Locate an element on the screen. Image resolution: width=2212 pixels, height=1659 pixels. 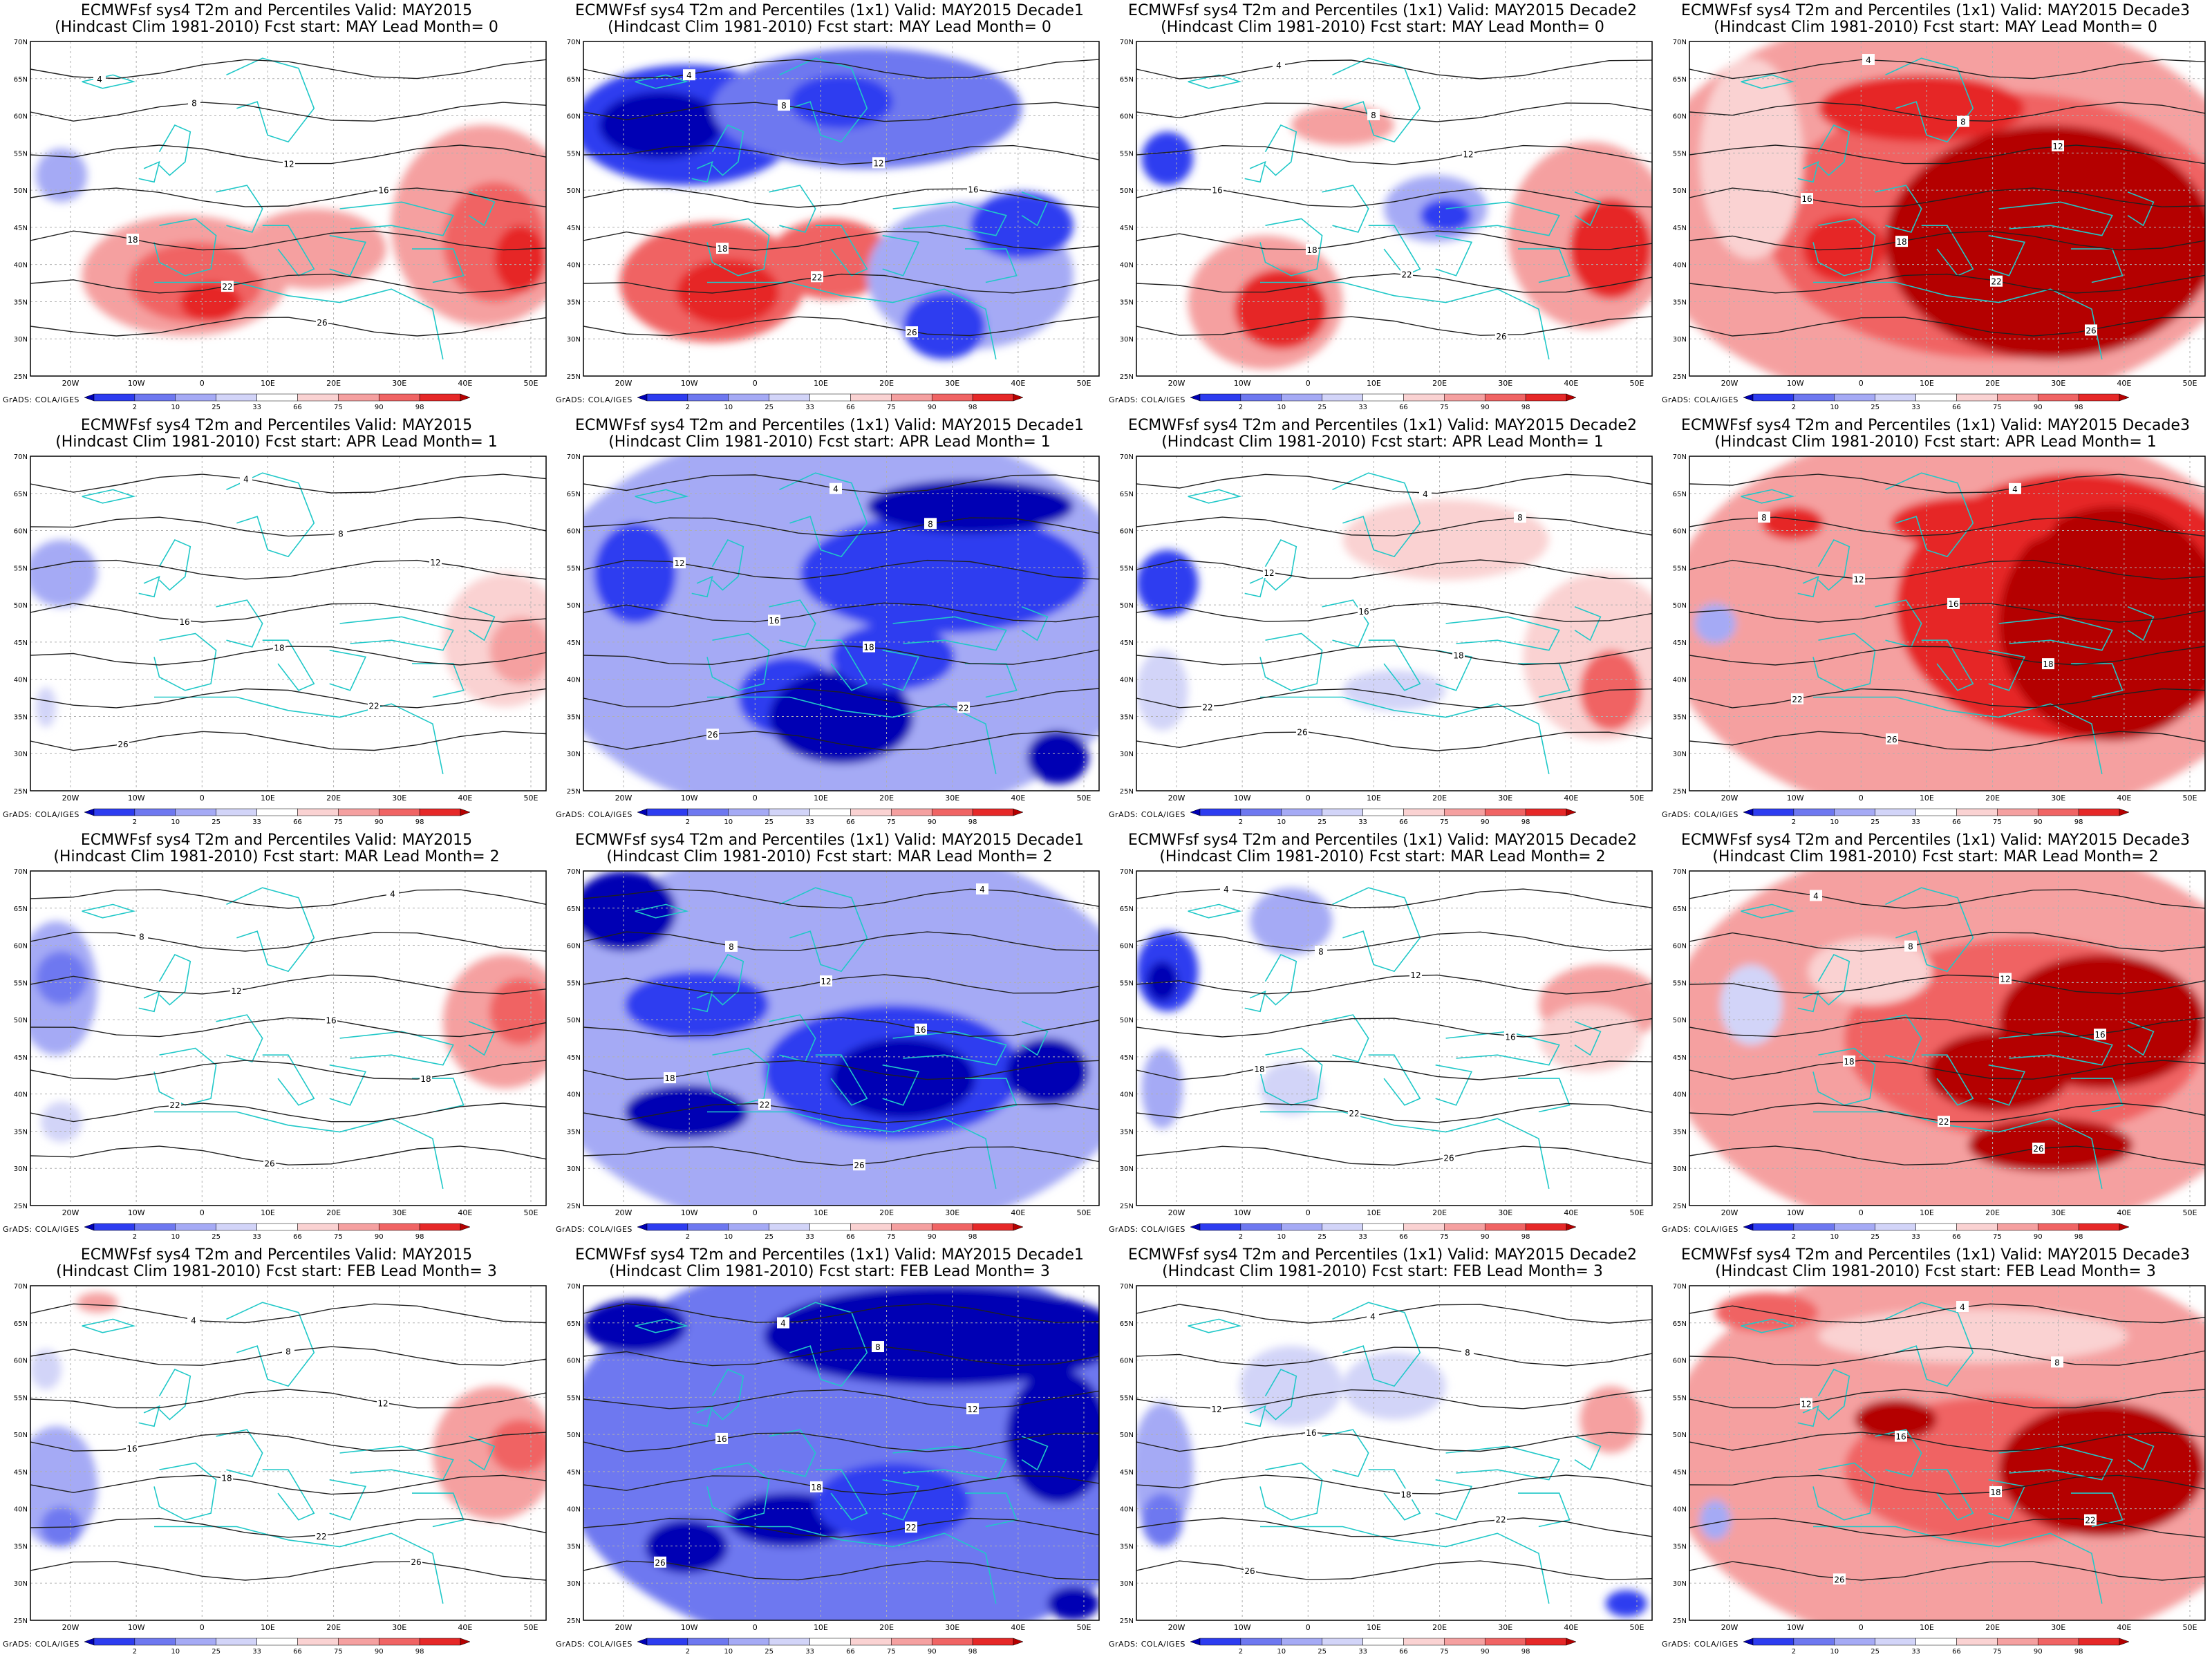
contour-label: 4 is located at coordinates (392, 894).